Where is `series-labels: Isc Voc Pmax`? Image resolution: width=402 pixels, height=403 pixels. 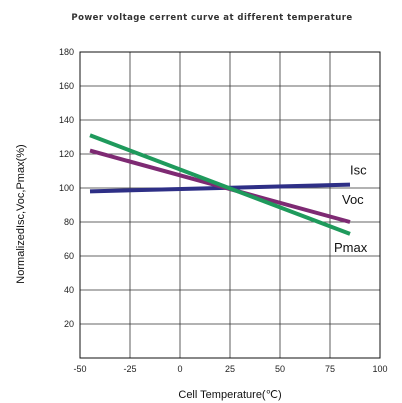
series-labels: Isc Voc Pmax is located at coordinates (351, 209).